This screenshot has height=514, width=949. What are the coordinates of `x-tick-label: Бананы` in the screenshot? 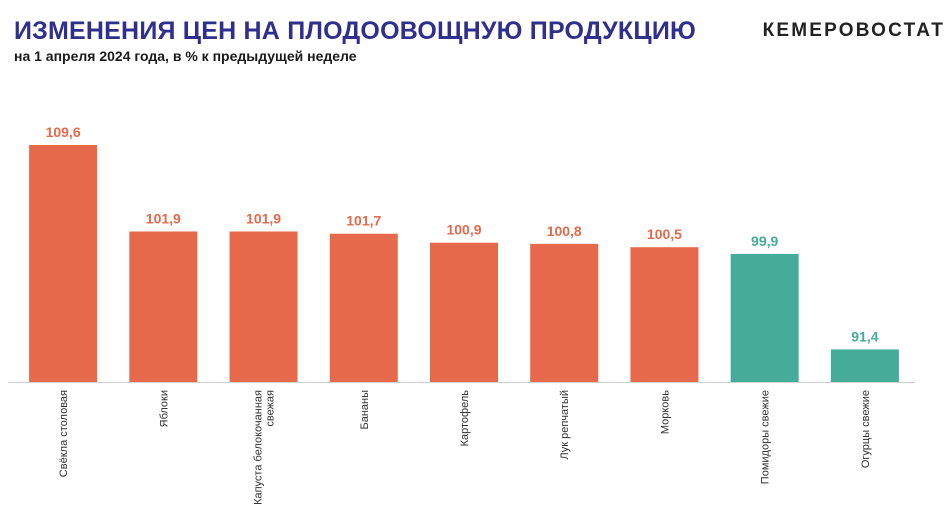 It's located at (365, 410).